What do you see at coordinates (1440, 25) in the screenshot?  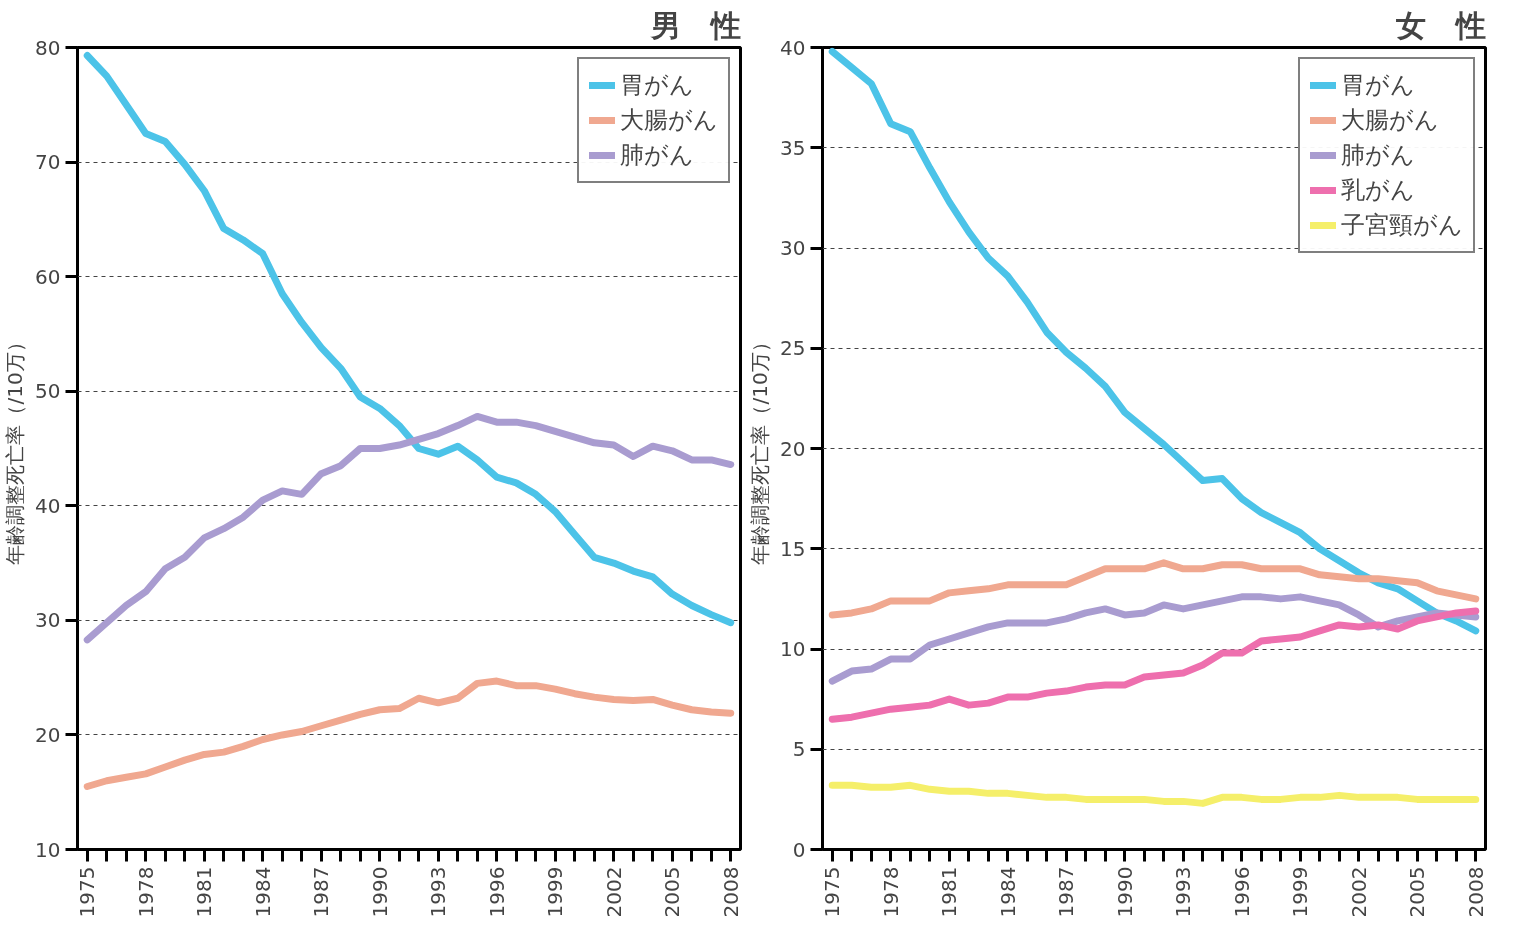 I see `chart-title: 女 性` at bounding box center [1440, 25].